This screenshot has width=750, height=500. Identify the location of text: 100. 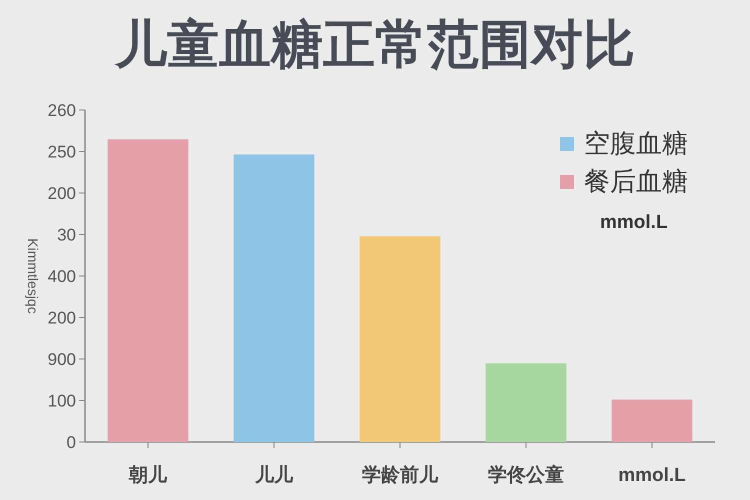
(62, 401).